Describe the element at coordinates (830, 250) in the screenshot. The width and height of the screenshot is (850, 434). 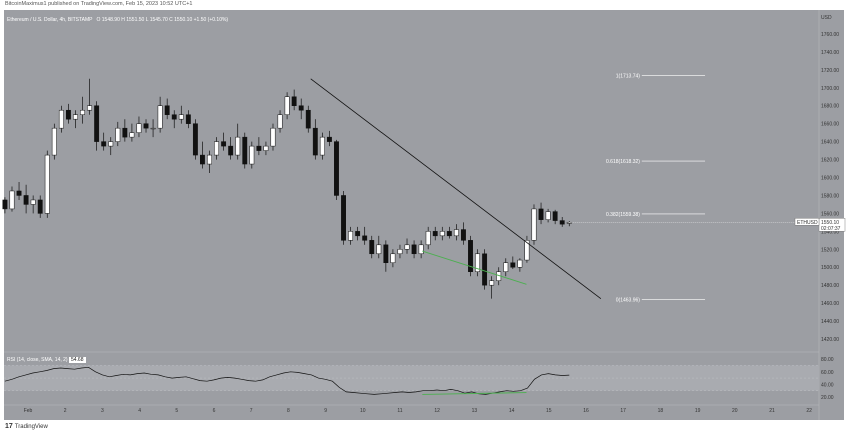
I see `price-tick-label: 1520.00` at that location.